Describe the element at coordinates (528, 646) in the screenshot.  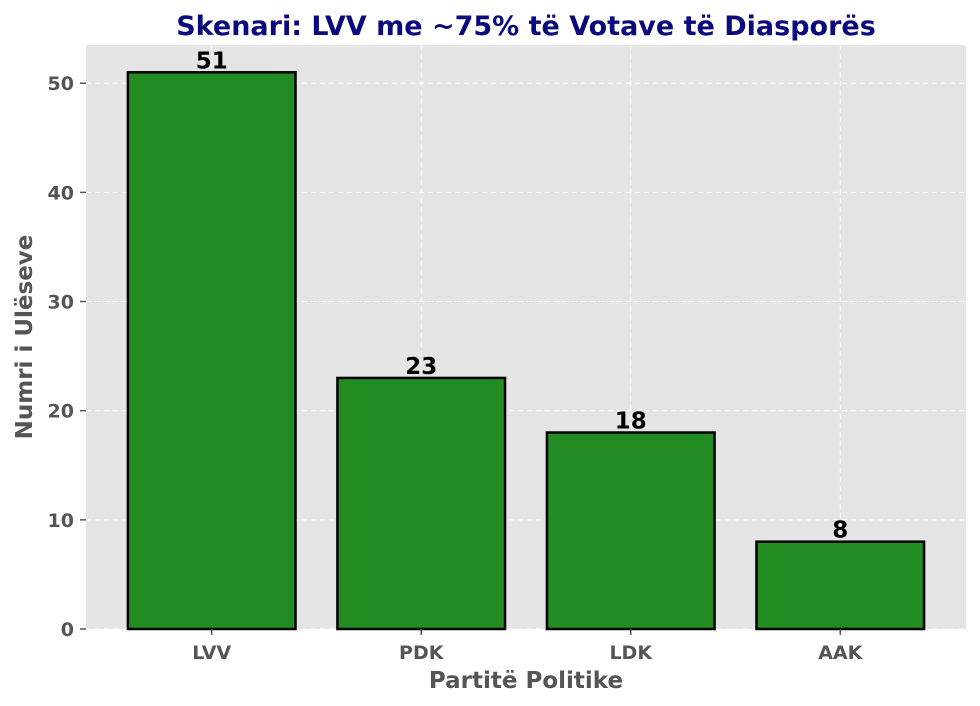
I see `x-axis-ticks: LVV PDK LDK AAK` at that location.